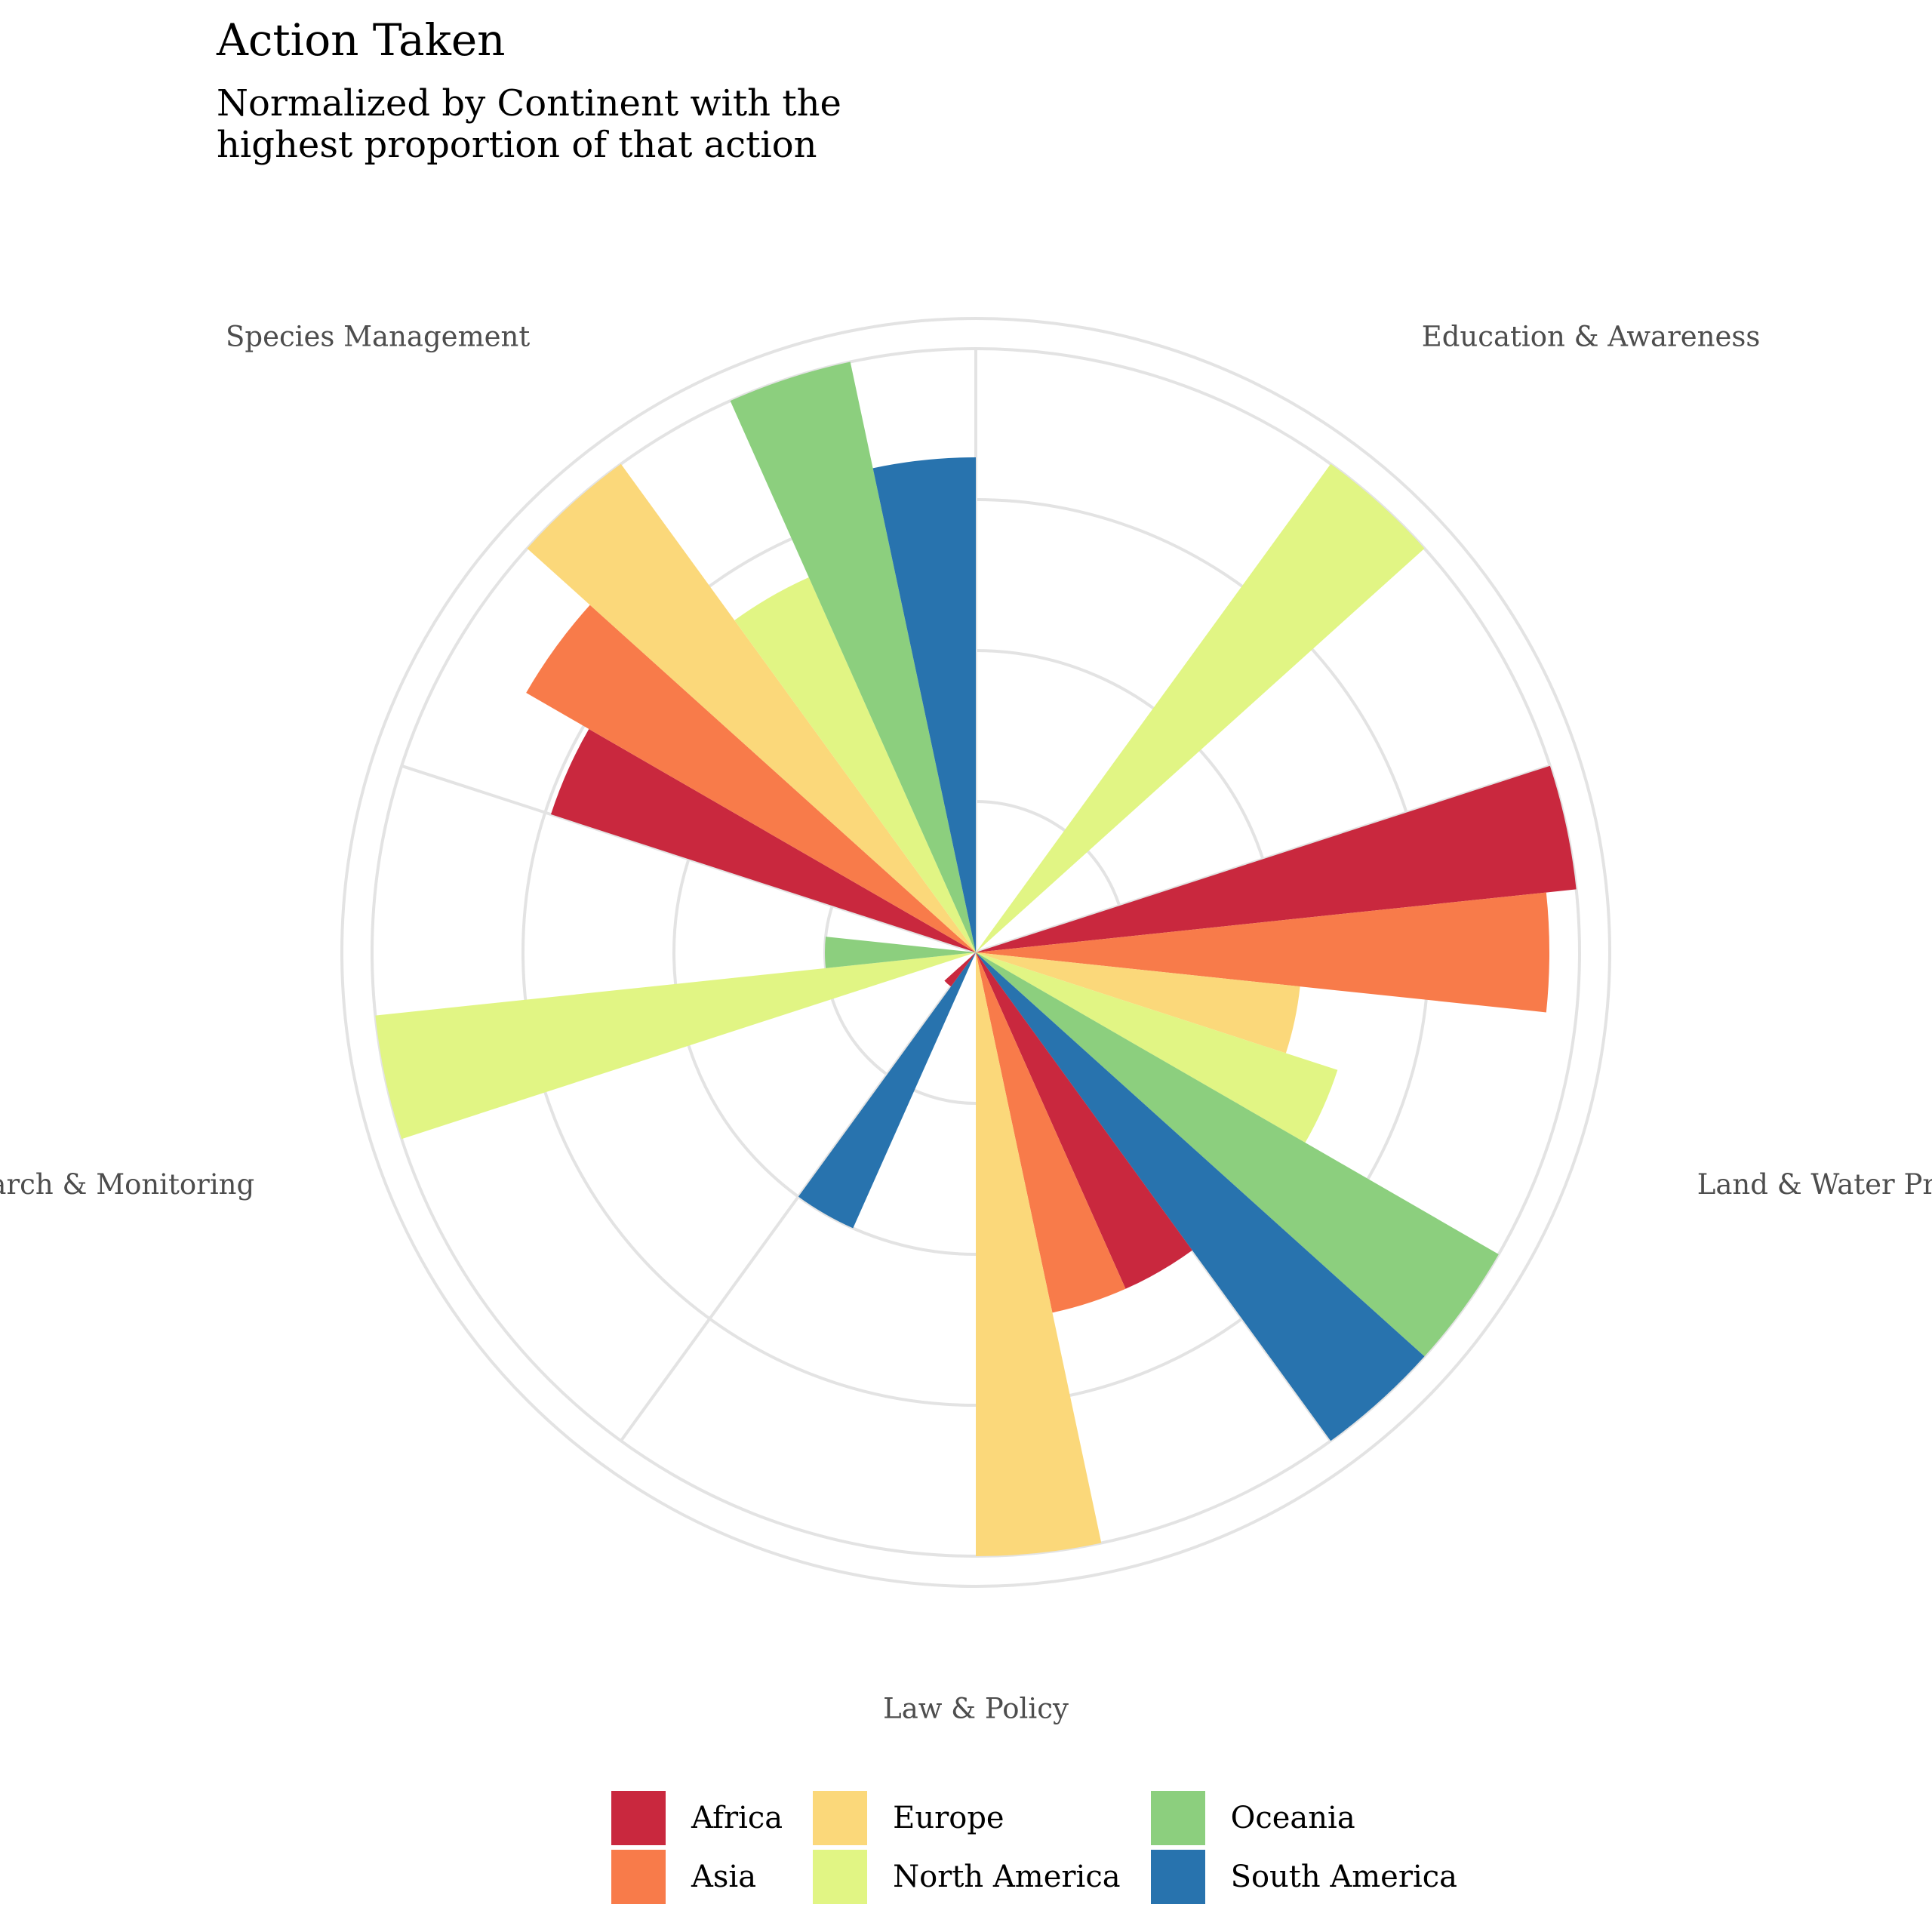 This screenshot has height=1932, width=1932. What do you see at coordinates (924, 704) in the screenshot?
I see `bar-species-management-south-america` at bounding box center [924, 704].